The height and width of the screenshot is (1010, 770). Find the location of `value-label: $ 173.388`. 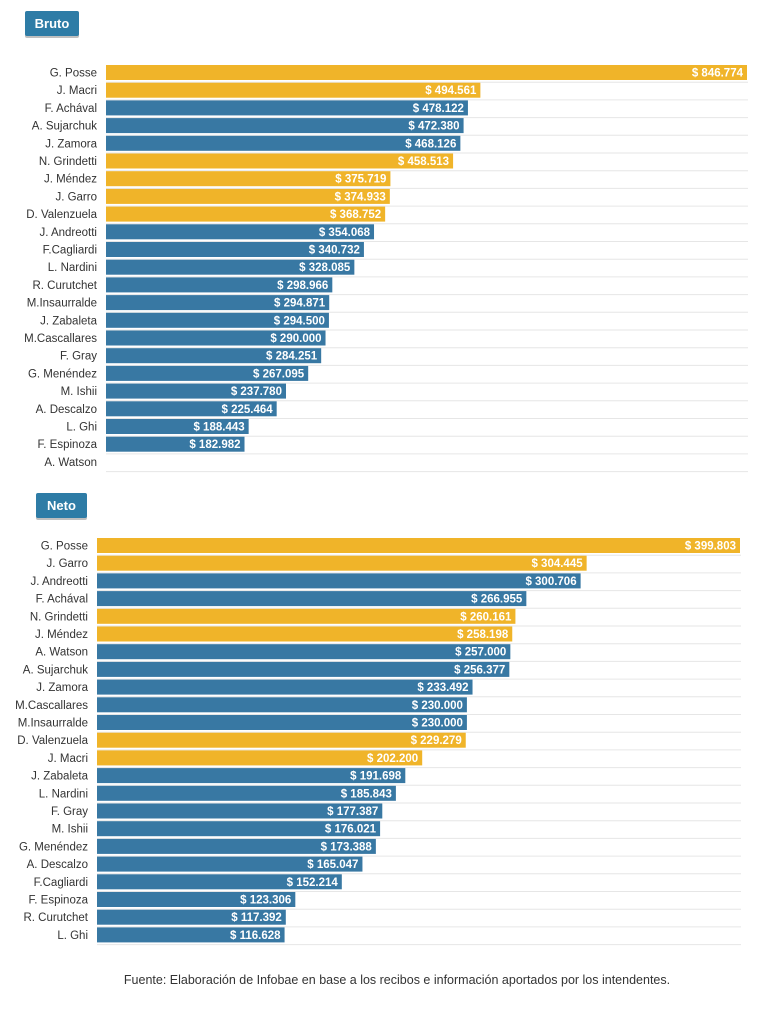

value-label: $ 173.388 is located at coordinates (347, 847).